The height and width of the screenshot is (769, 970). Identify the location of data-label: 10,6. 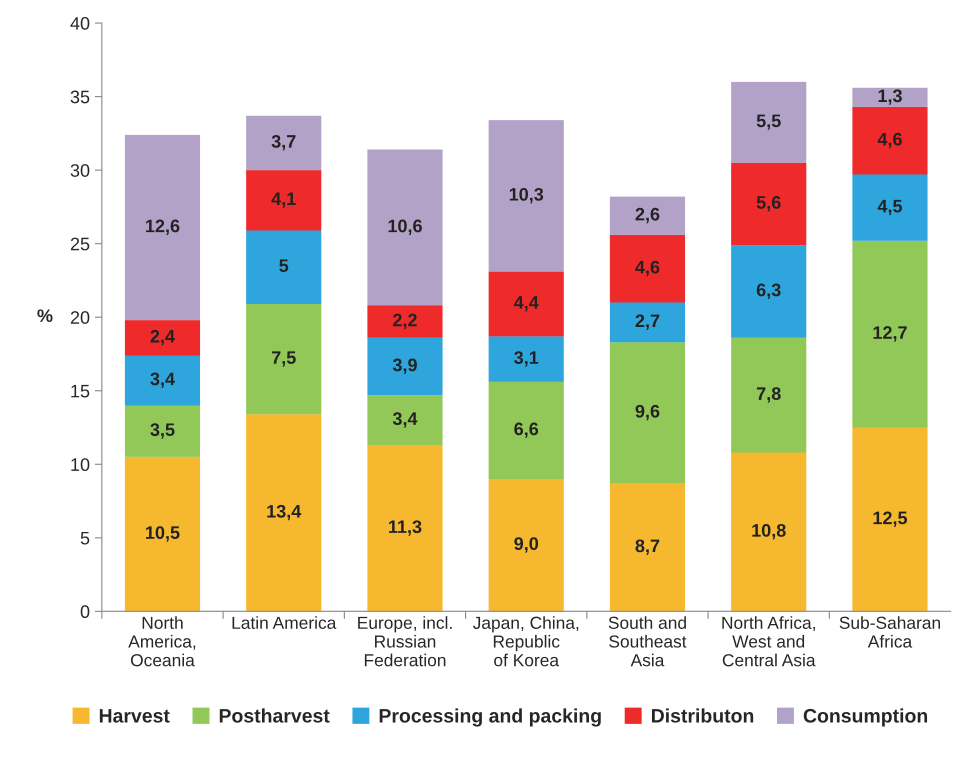
(405, 227).